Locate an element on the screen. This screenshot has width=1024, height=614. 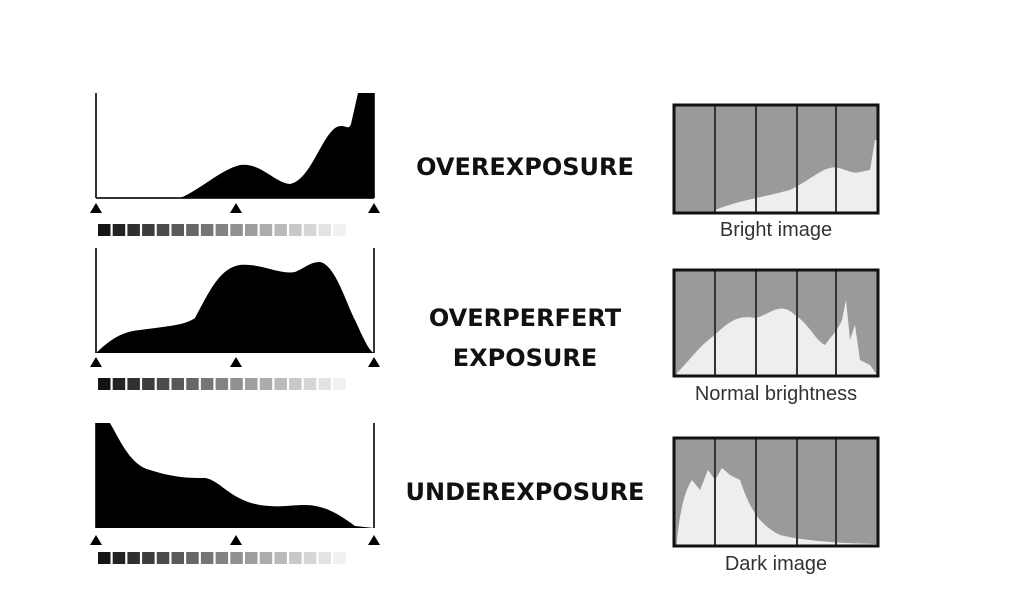
camera-histogram-normal is located at coordinates (776, 323).